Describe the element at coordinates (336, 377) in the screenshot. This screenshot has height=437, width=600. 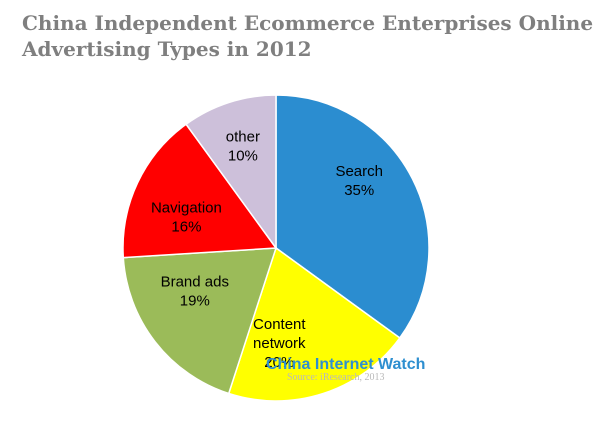
I see `source-note: Source: iResearch, 2013` at that location.